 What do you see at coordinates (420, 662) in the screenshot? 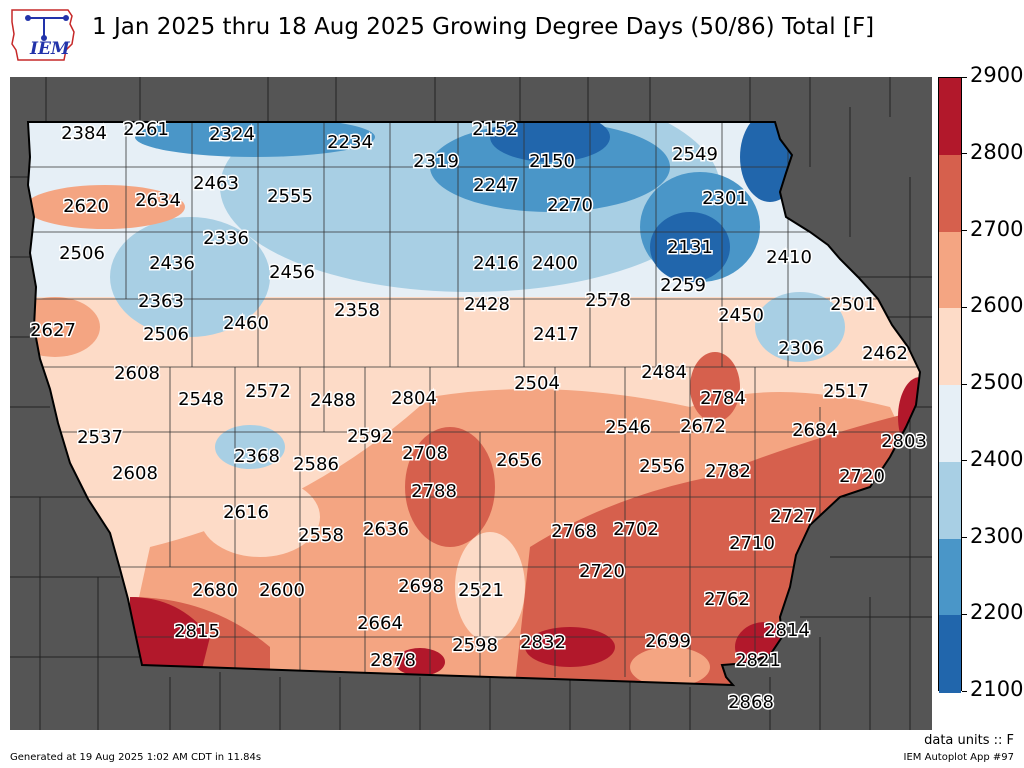
I see `band-2800-2900-s2` at bounding box center [420, 662].